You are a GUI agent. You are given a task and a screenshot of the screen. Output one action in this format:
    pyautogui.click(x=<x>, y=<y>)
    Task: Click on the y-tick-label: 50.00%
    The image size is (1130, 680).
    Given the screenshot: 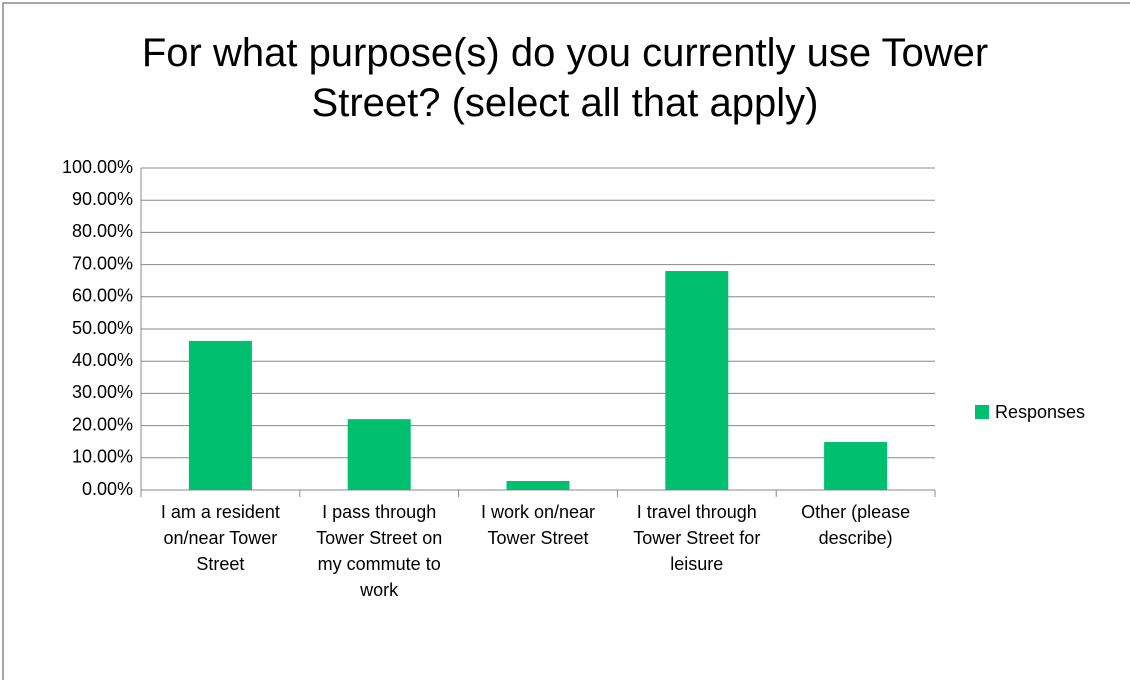 What is the action you would take?
    pyautogui.click(x=102, y=328)
    